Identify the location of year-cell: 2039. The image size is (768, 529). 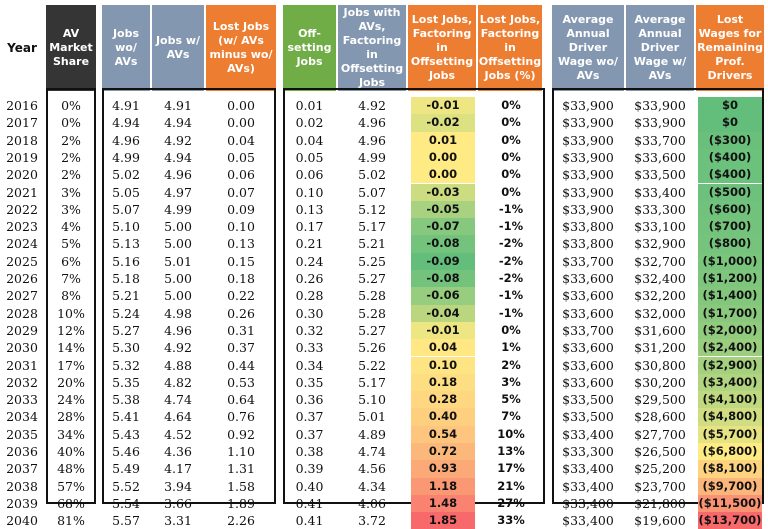
(22, 503).